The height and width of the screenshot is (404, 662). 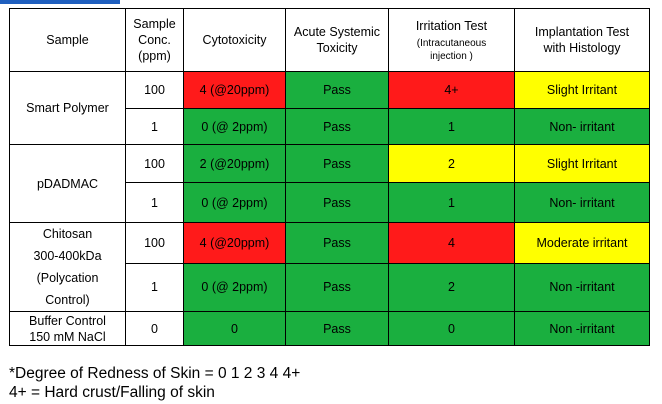 I want to click on header-sample: Sample, so click(x=67, y=40).